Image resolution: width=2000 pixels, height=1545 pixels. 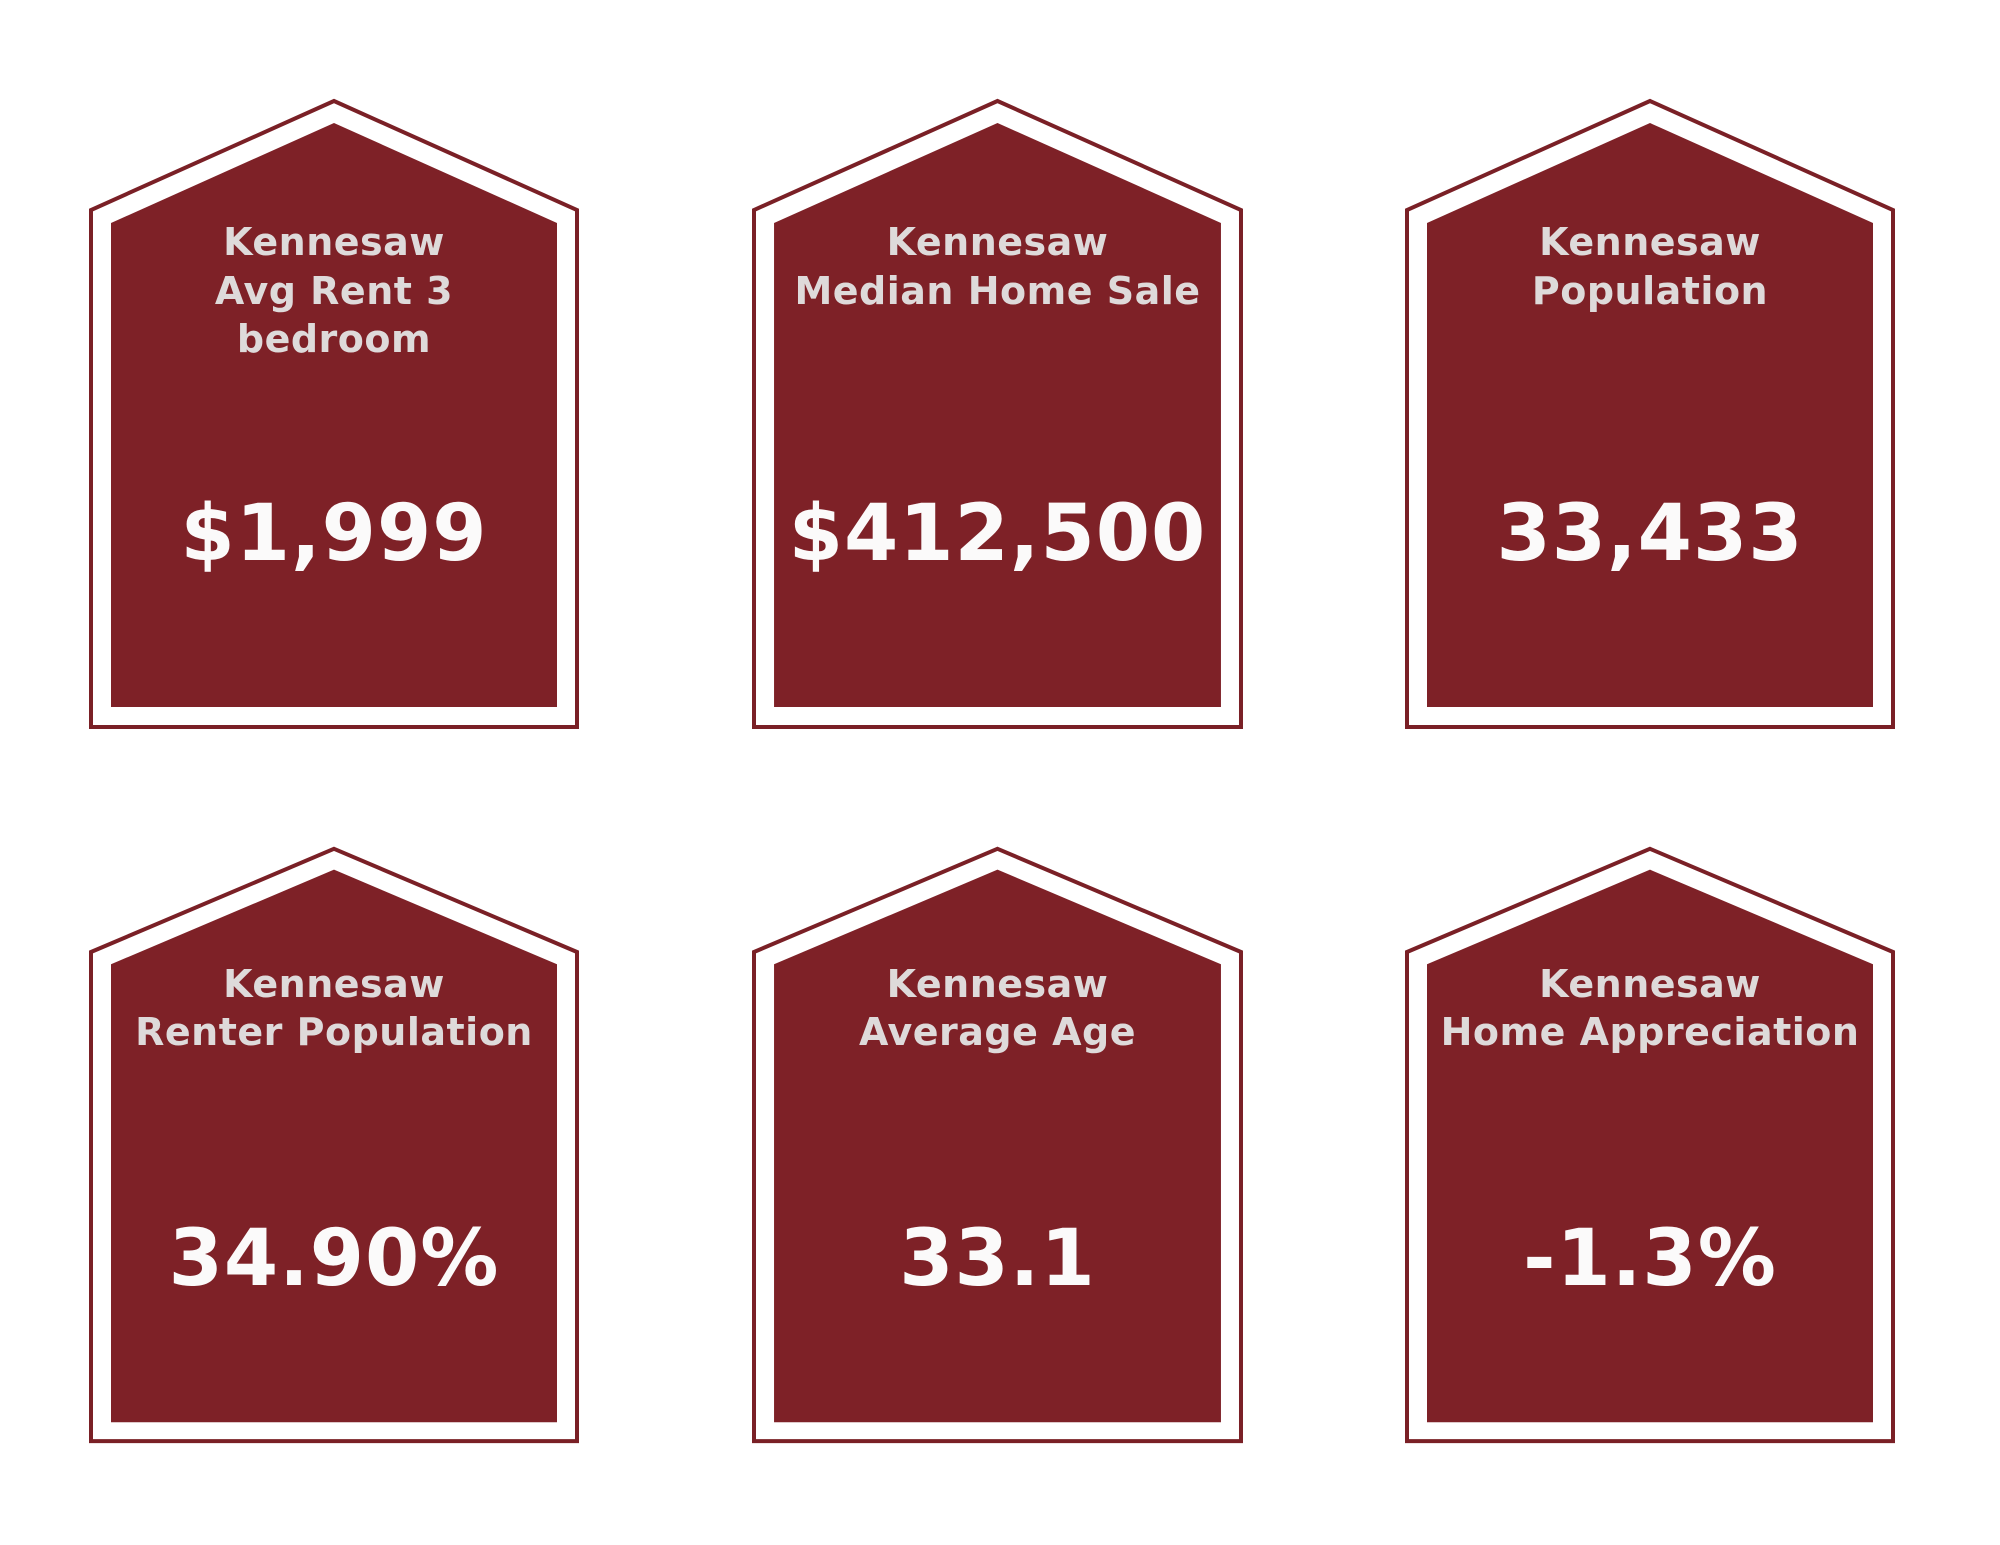 I want to click on card-value: 33.1, so click(x=997, y=1258).